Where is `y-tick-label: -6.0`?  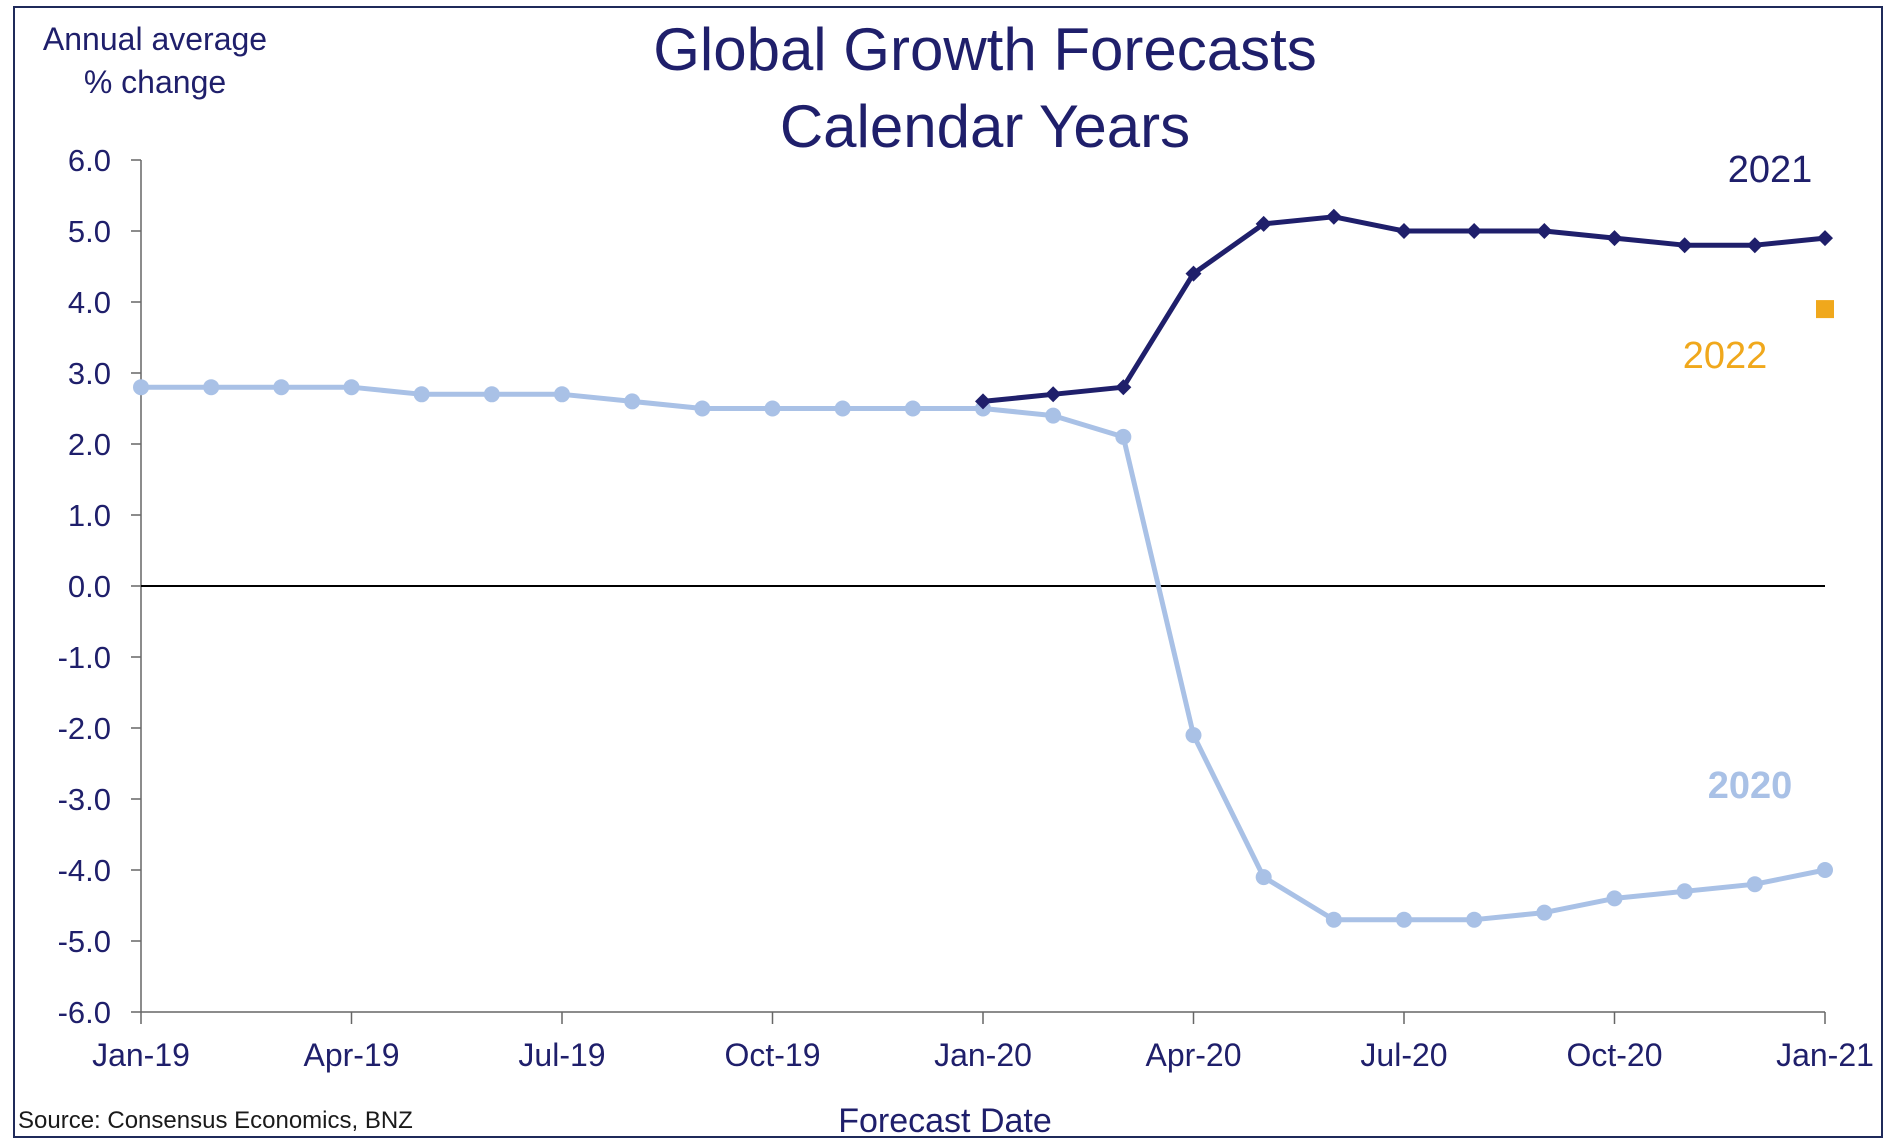 y-tick-label: -6.0 is located at coordinates (84, 1012).